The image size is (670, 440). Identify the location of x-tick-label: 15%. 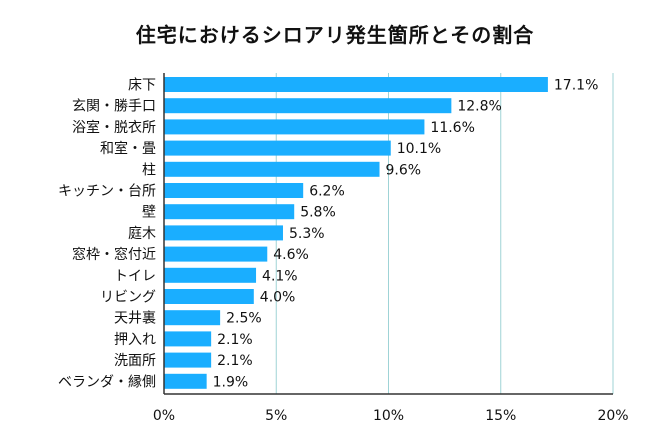
(500, 416).